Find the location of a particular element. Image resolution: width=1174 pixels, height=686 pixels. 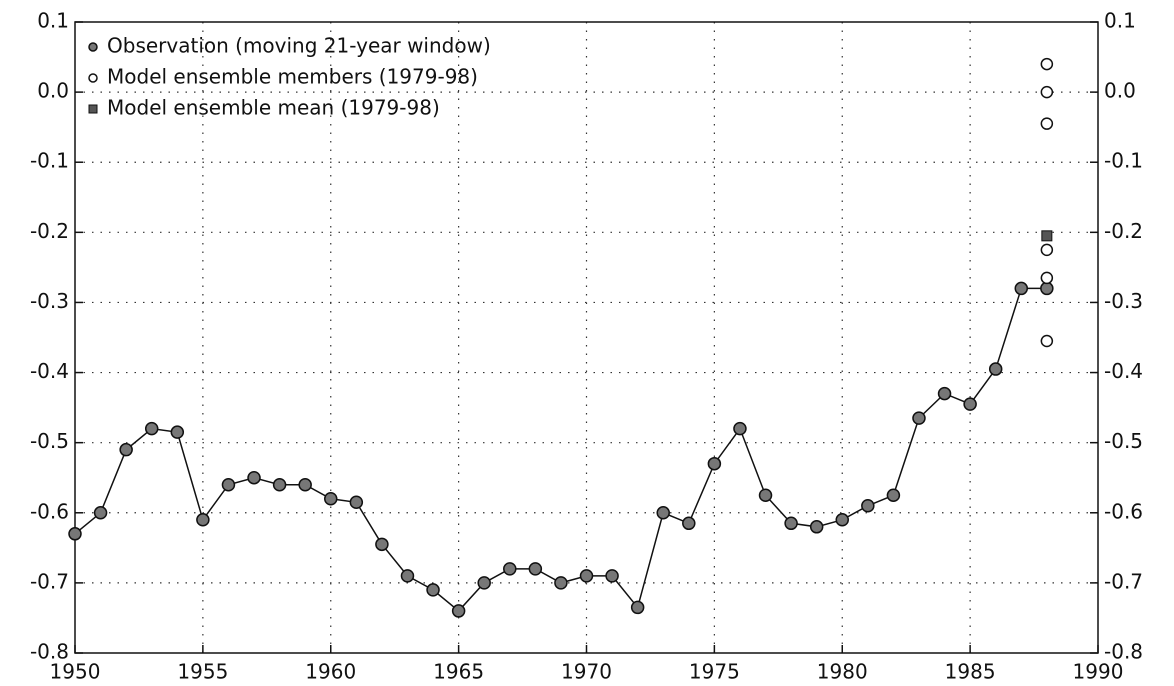

y-tick-label: 0.0 is located at coordinates (53, 91).